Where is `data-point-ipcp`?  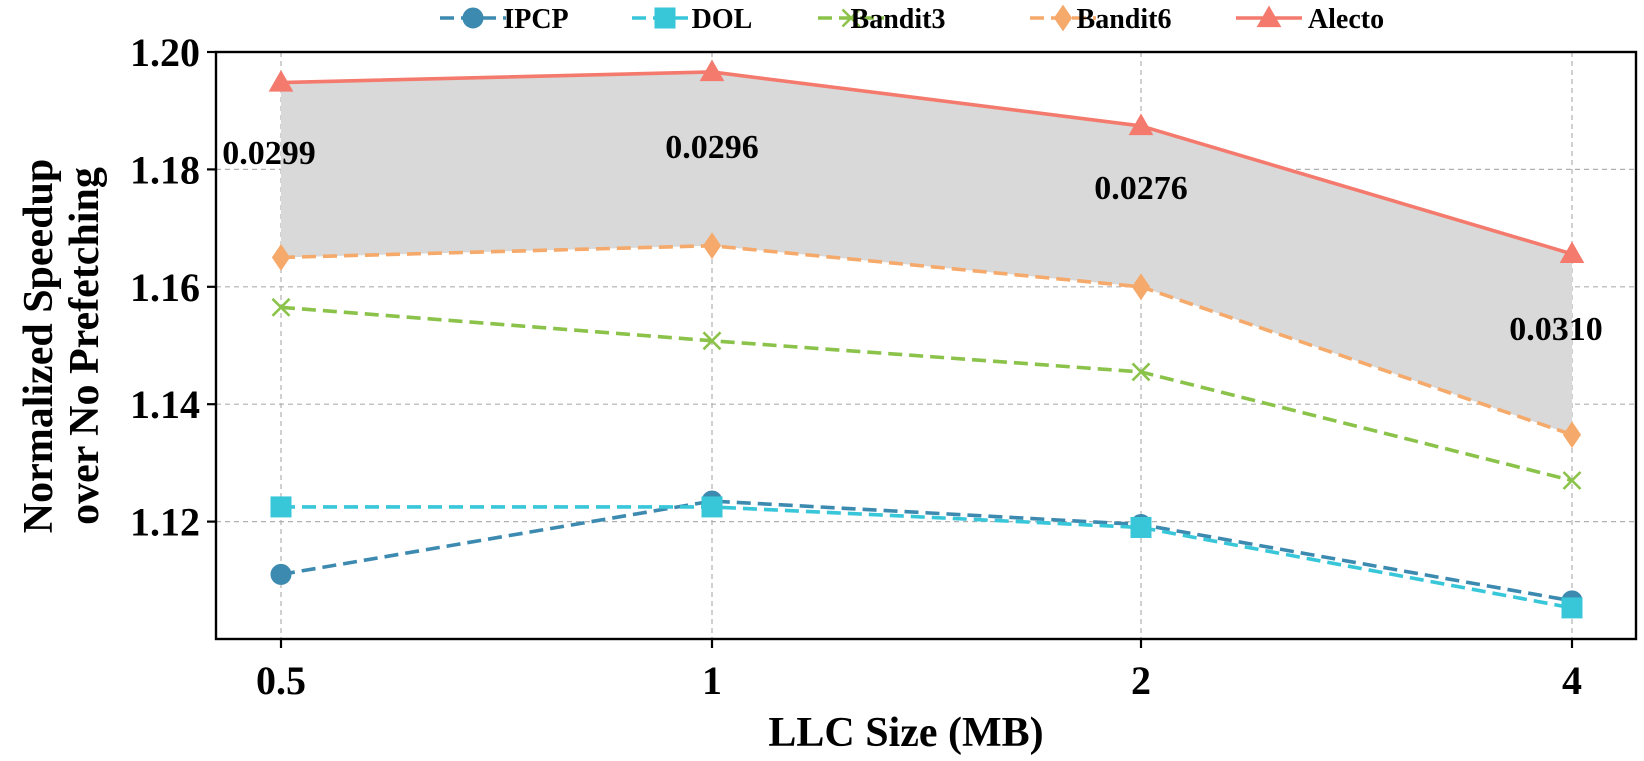
data-point-ipcp is located at coordinates (281, 574).